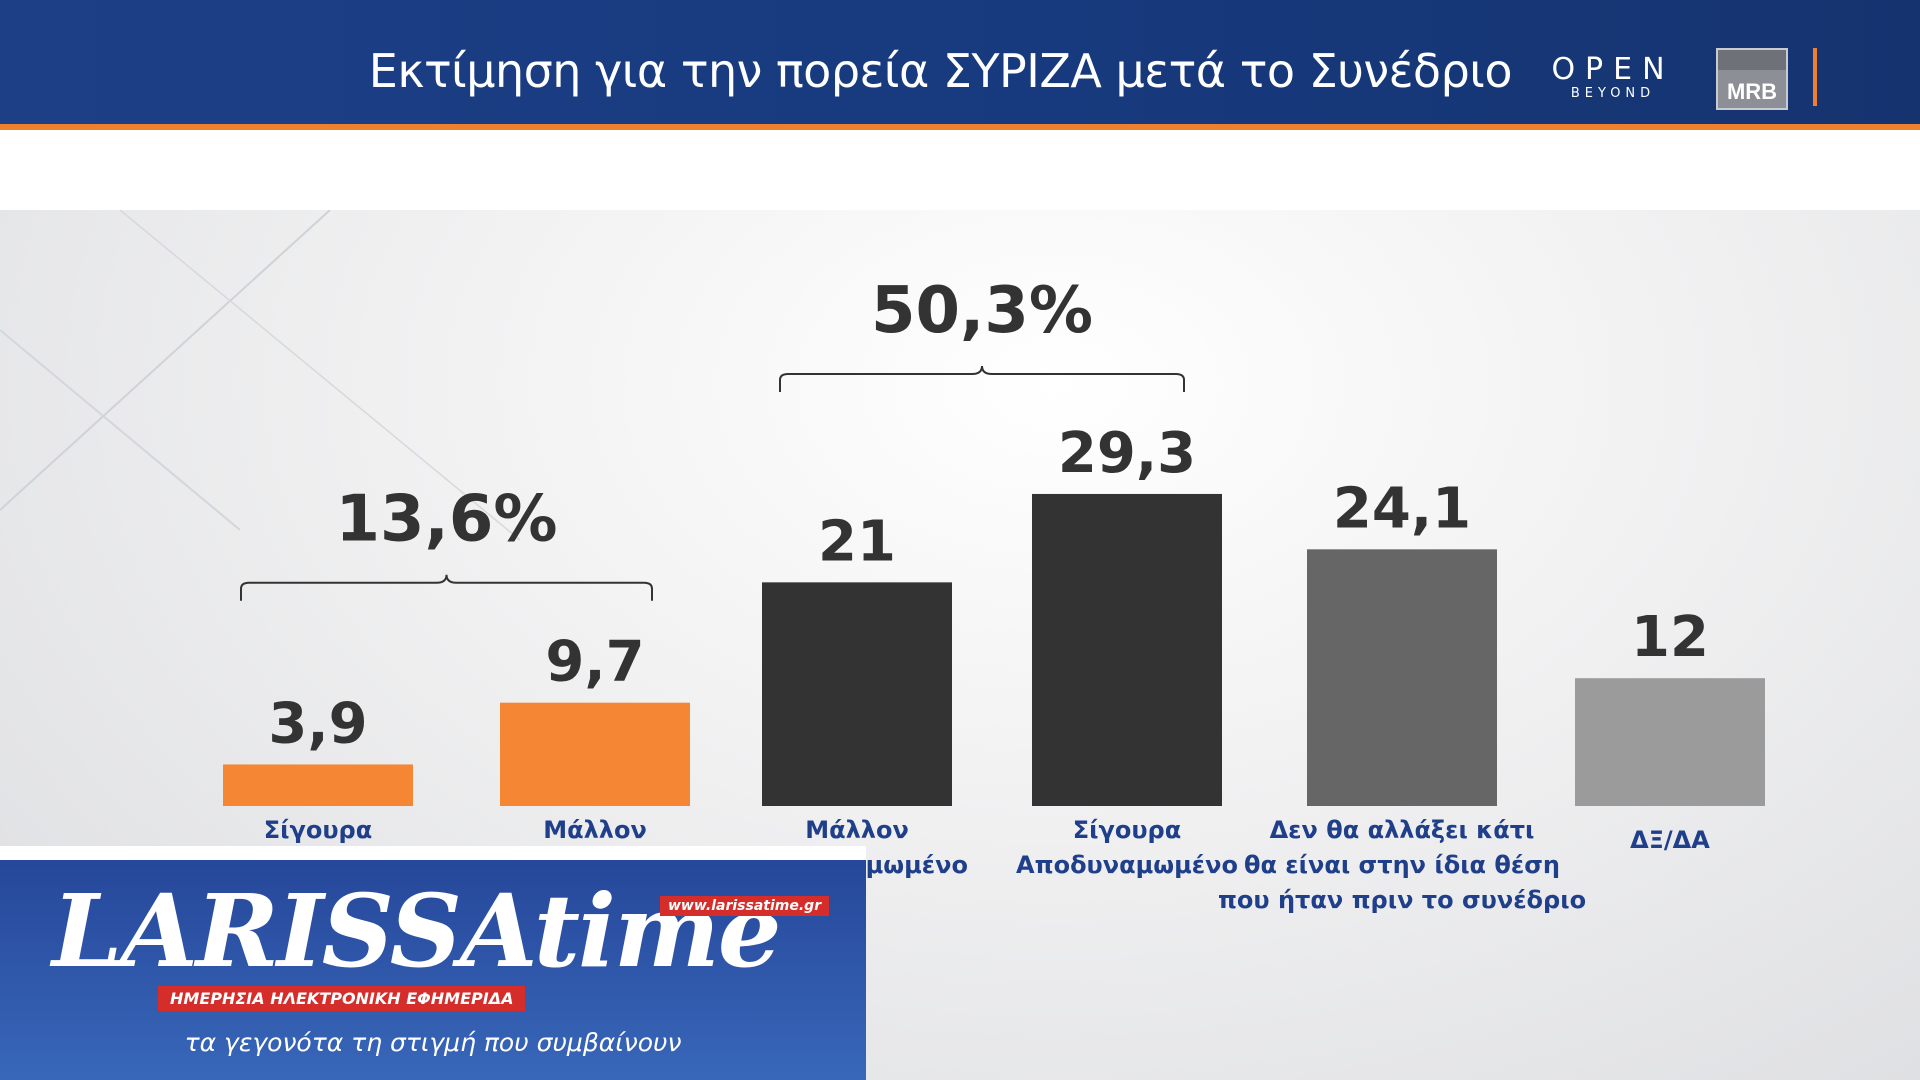 The width and height of the screenshot is (1920, 1080). What do you see at coordinates (1127, 453) in the screenshot?
I see `value-label: 29,3` at bounding box center [1127, 453].